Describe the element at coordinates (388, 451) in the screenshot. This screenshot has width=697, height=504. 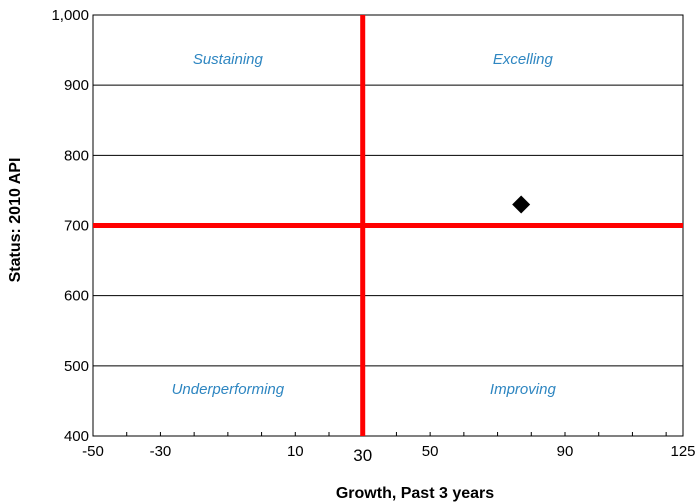
I see `x-tick-labels: -50 -30 10 50 90 125` at that location.